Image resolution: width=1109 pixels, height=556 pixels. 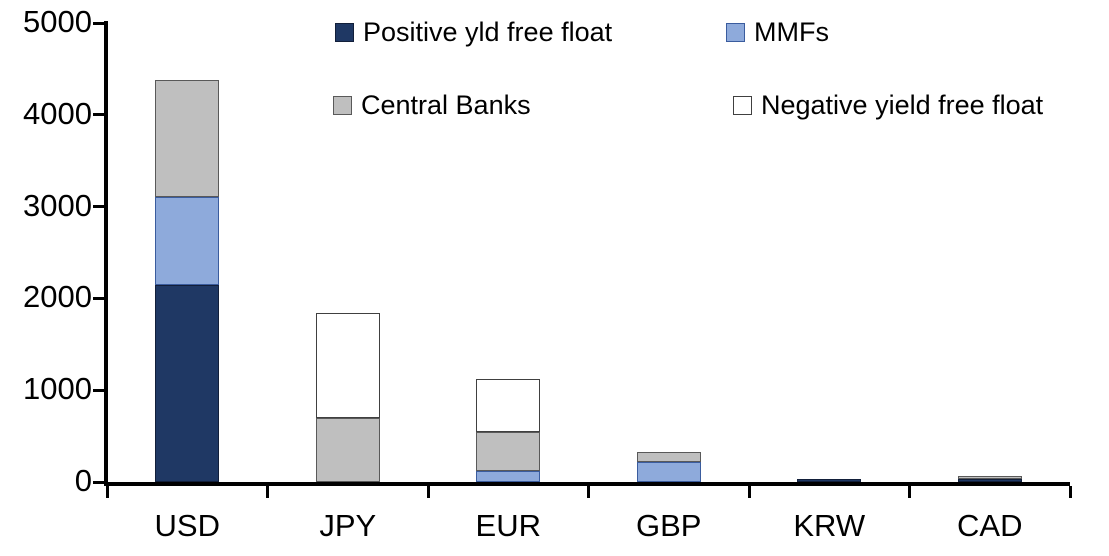 I want to click on legend-item: Central Banks, so click(x=432, y=105).